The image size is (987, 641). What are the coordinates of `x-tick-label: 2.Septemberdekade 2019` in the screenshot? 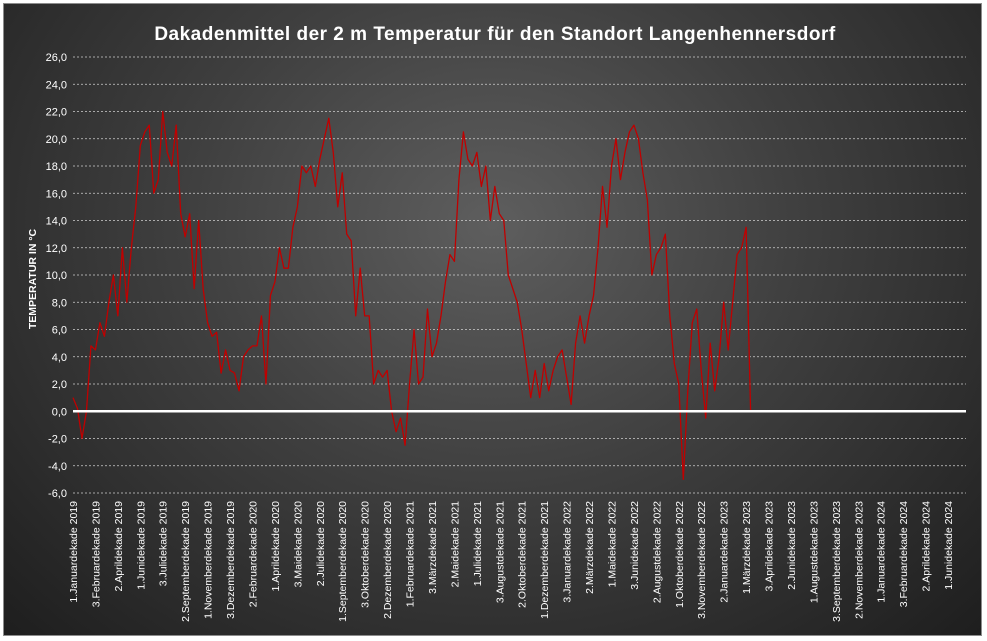 It's located at (186, 561).